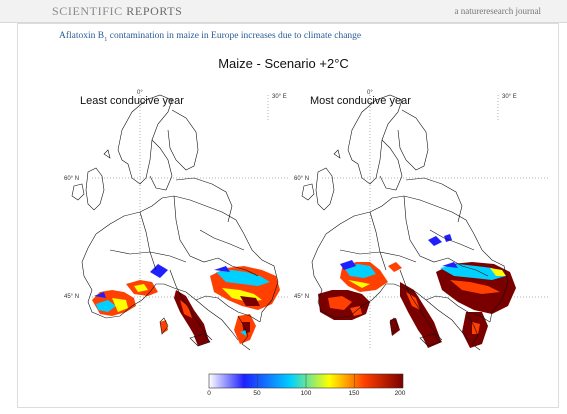 The width and height of the screenshot is (567, 414). Describe the element at coordinates (360, 101) in the screenshot. I see `panel-label-most: Most conducive year` at that location.